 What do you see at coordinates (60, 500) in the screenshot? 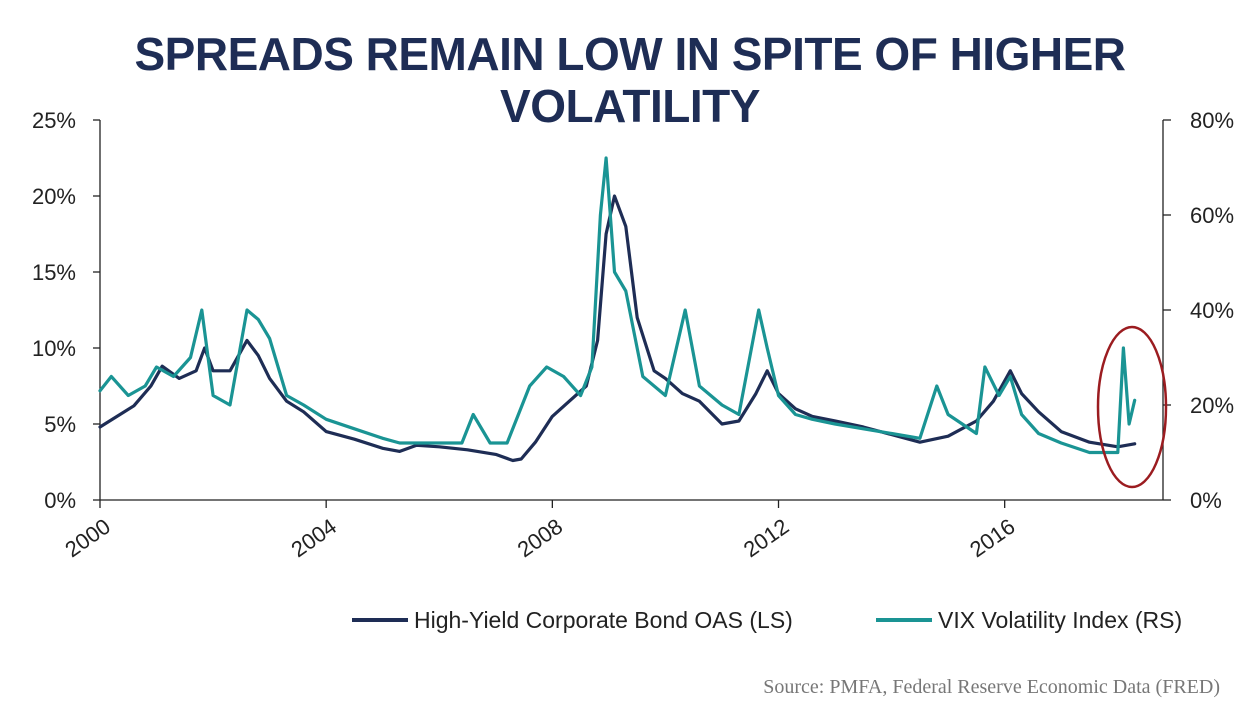
I see `left-tick-label: 0%` at bounding box center [60, 500].